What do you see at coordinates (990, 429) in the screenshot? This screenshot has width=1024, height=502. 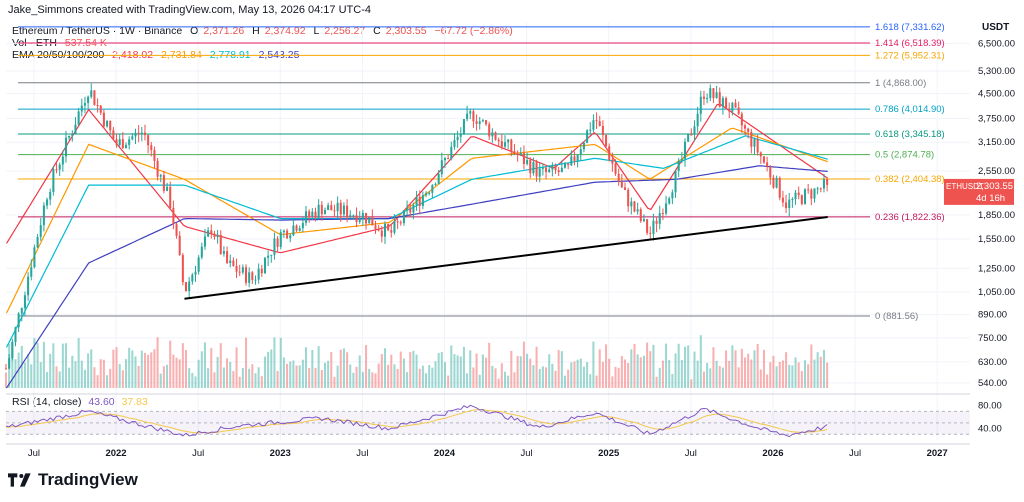 I see `rsi-tick-label: 40.00` at bounding box center [990, 429].